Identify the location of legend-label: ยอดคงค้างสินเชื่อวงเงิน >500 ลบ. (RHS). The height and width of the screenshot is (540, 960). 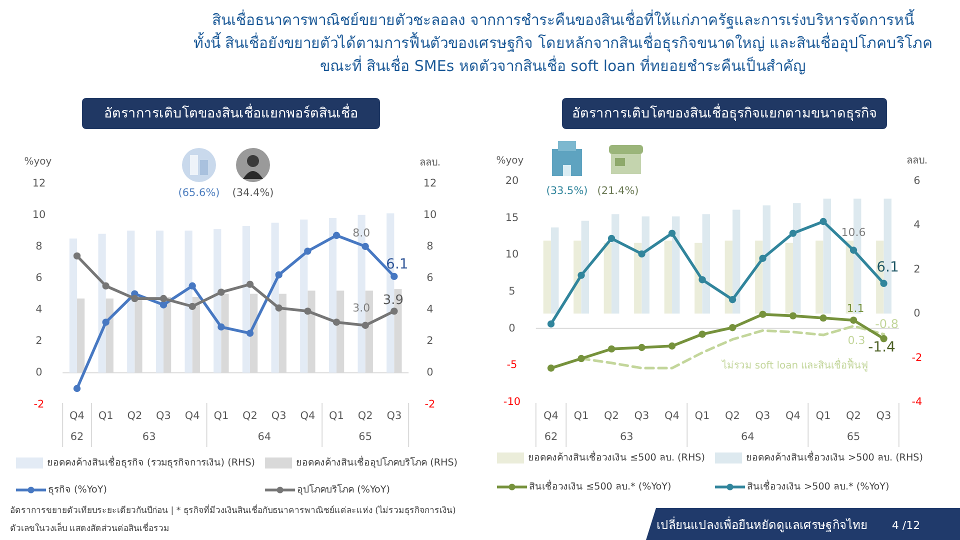
(835, 457).